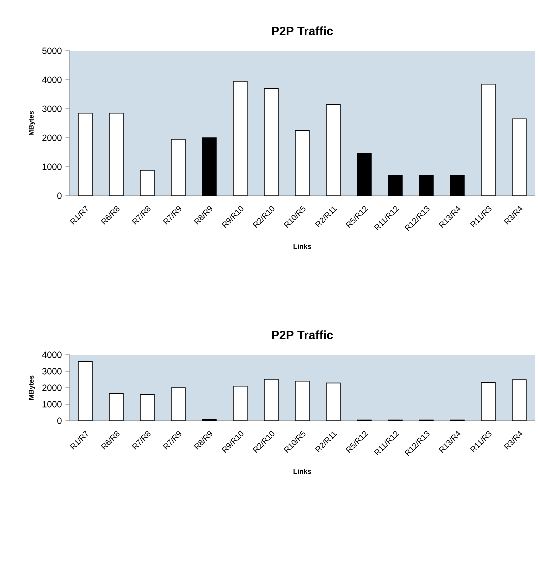  What do you see at coordinates (52, 51) in the screenshot?
I see `y-tick-label: 5000` at bounding box center [52, 51].